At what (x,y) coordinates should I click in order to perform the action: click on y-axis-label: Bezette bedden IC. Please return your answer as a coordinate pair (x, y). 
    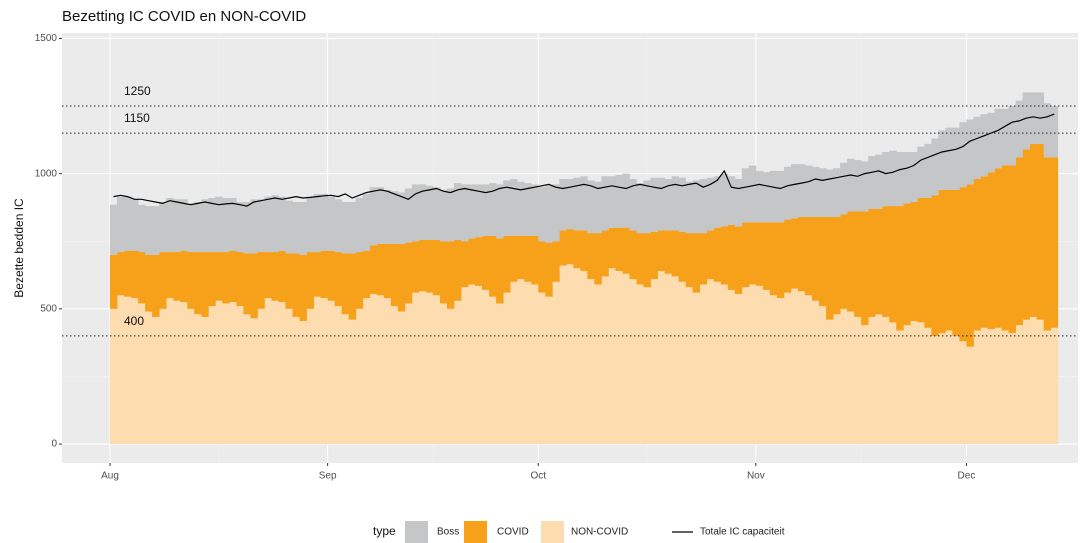
    Looking at the image, I should click on (19, 248).